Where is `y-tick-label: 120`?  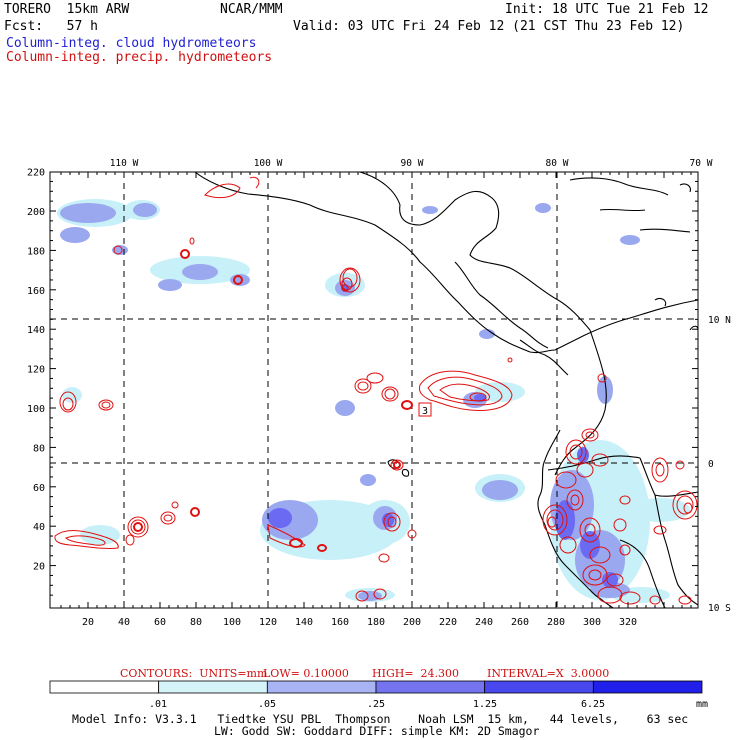 y-tick-label: 120 is located at coordinates (36, 370).